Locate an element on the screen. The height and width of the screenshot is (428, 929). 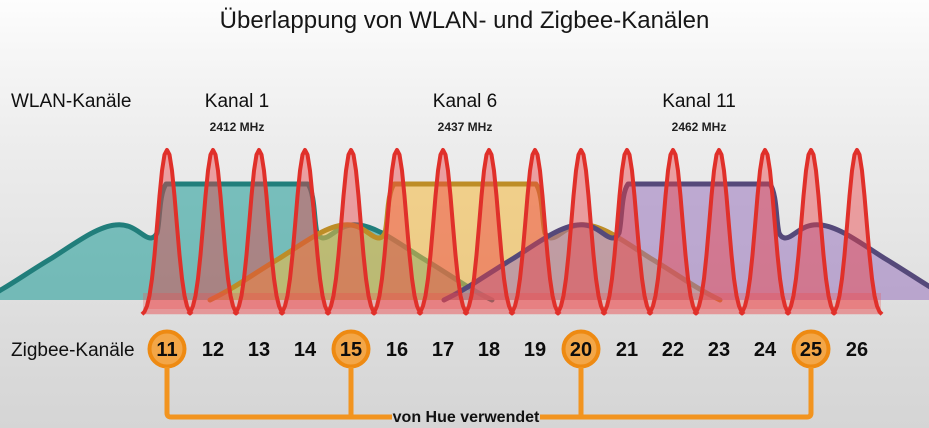
zigbee-channel-number-13: 13 is located at coordinates (259, 350).